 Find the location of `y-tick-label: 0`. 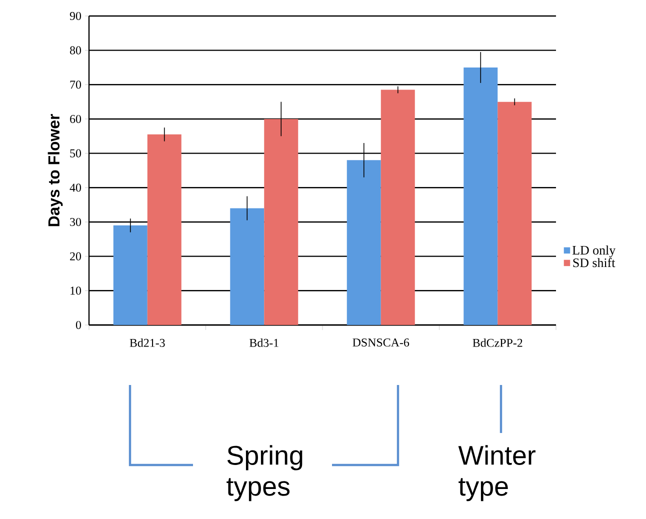

y-tick-label: 0 is located at coordinates (79, 325).